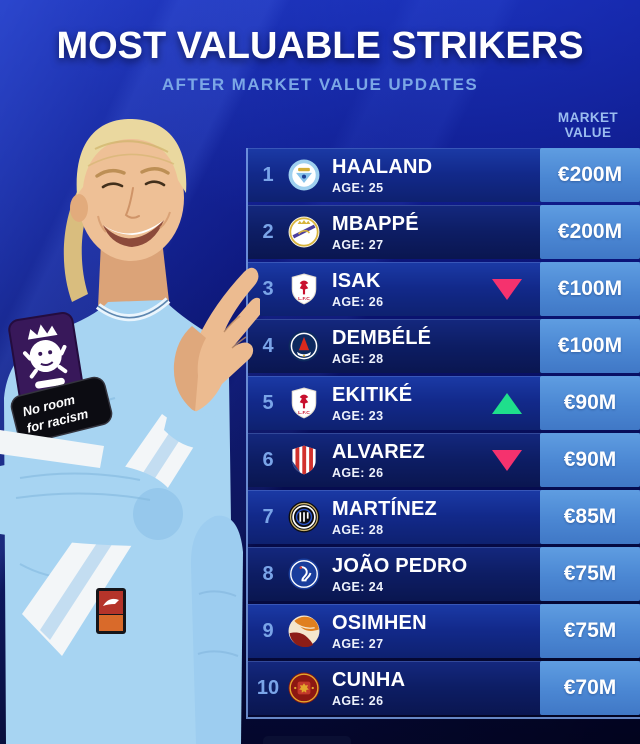 This screenshot has height=744, width=640. Describe the element at coordinates (444, 175) in the screenshot. I see `table-row: 1 HAALAND AGE: 25 €200M` at that location.